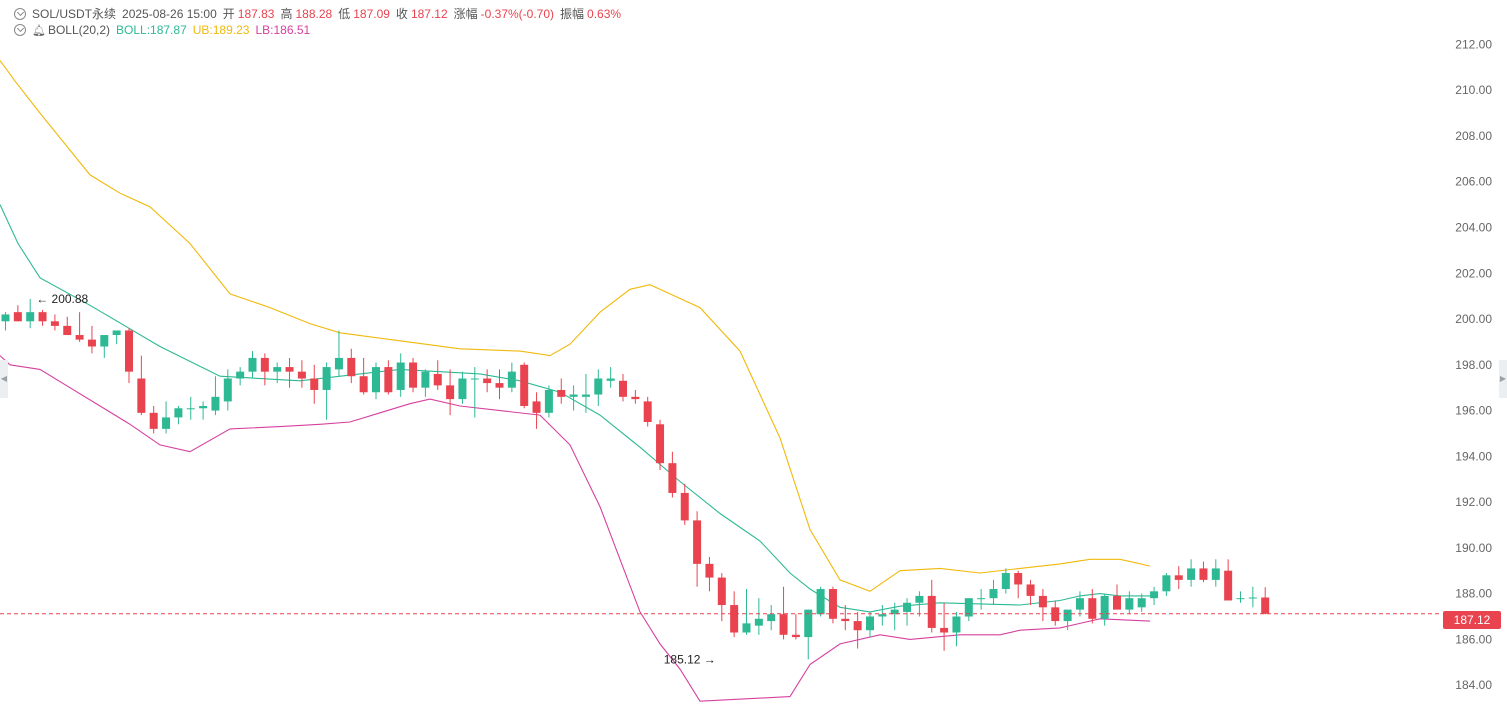  Describe the element at coordinates (1473, 594) in the screenshot. I see `y-tick-label: 188.00` at that location.